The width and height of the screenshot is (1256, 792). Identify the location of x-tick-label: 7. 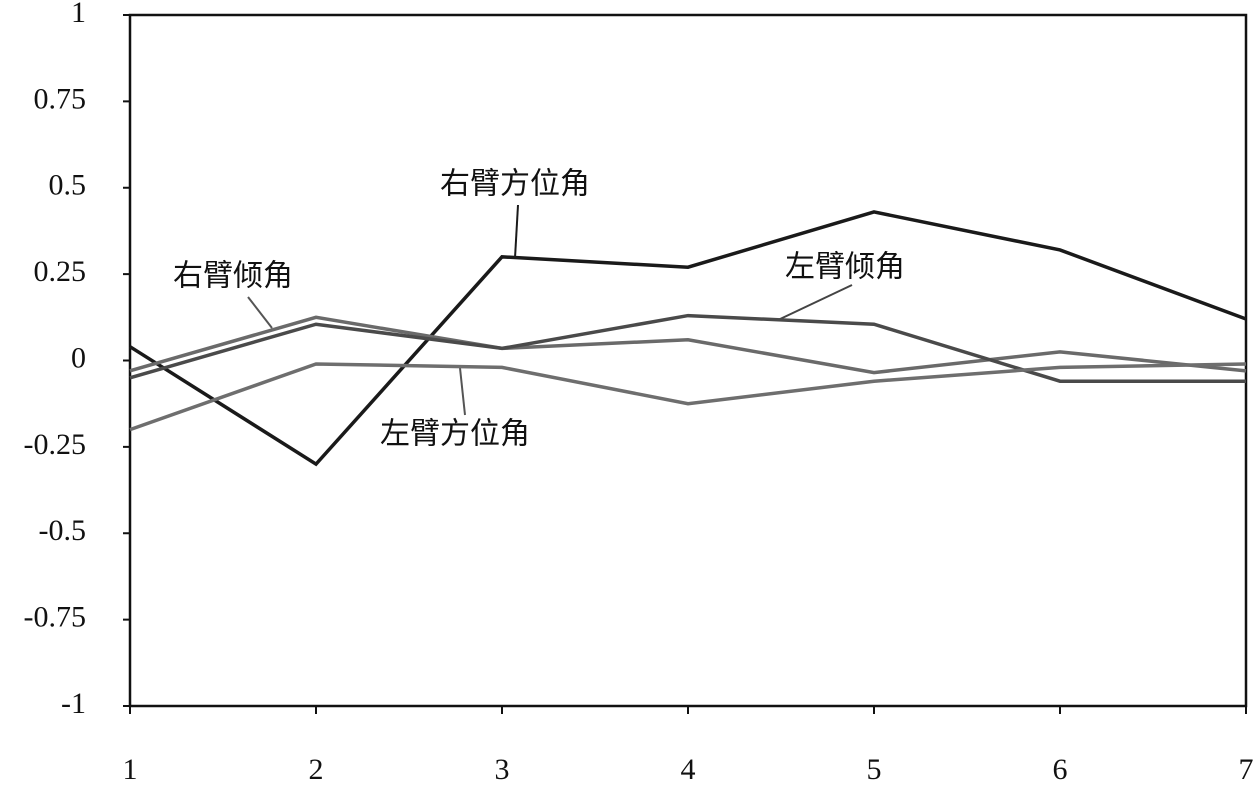
(1246, 769).